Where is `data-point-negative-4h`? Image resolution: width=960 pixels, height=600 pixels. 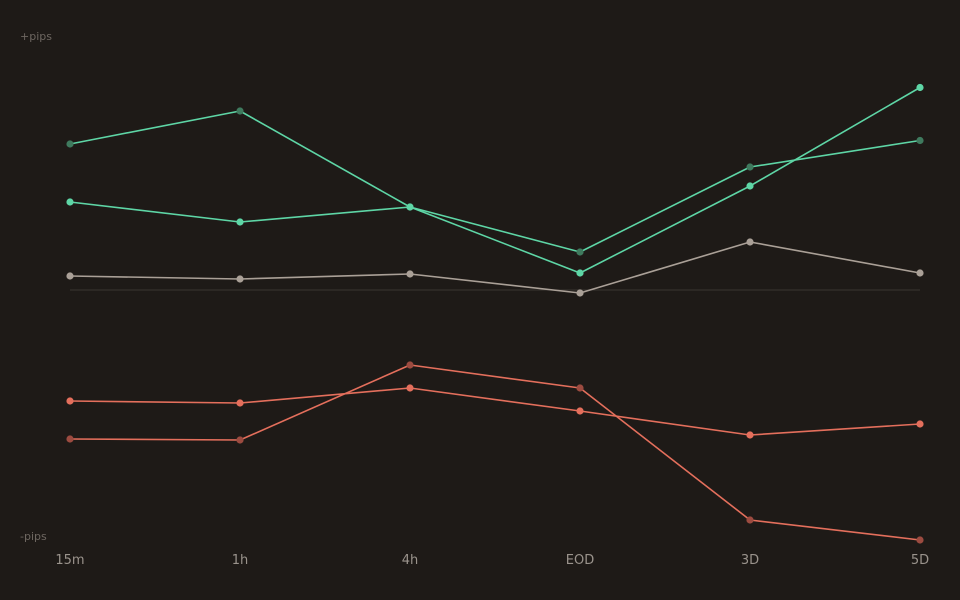
data-point-negative-4h is located at coordinates (410, 388).